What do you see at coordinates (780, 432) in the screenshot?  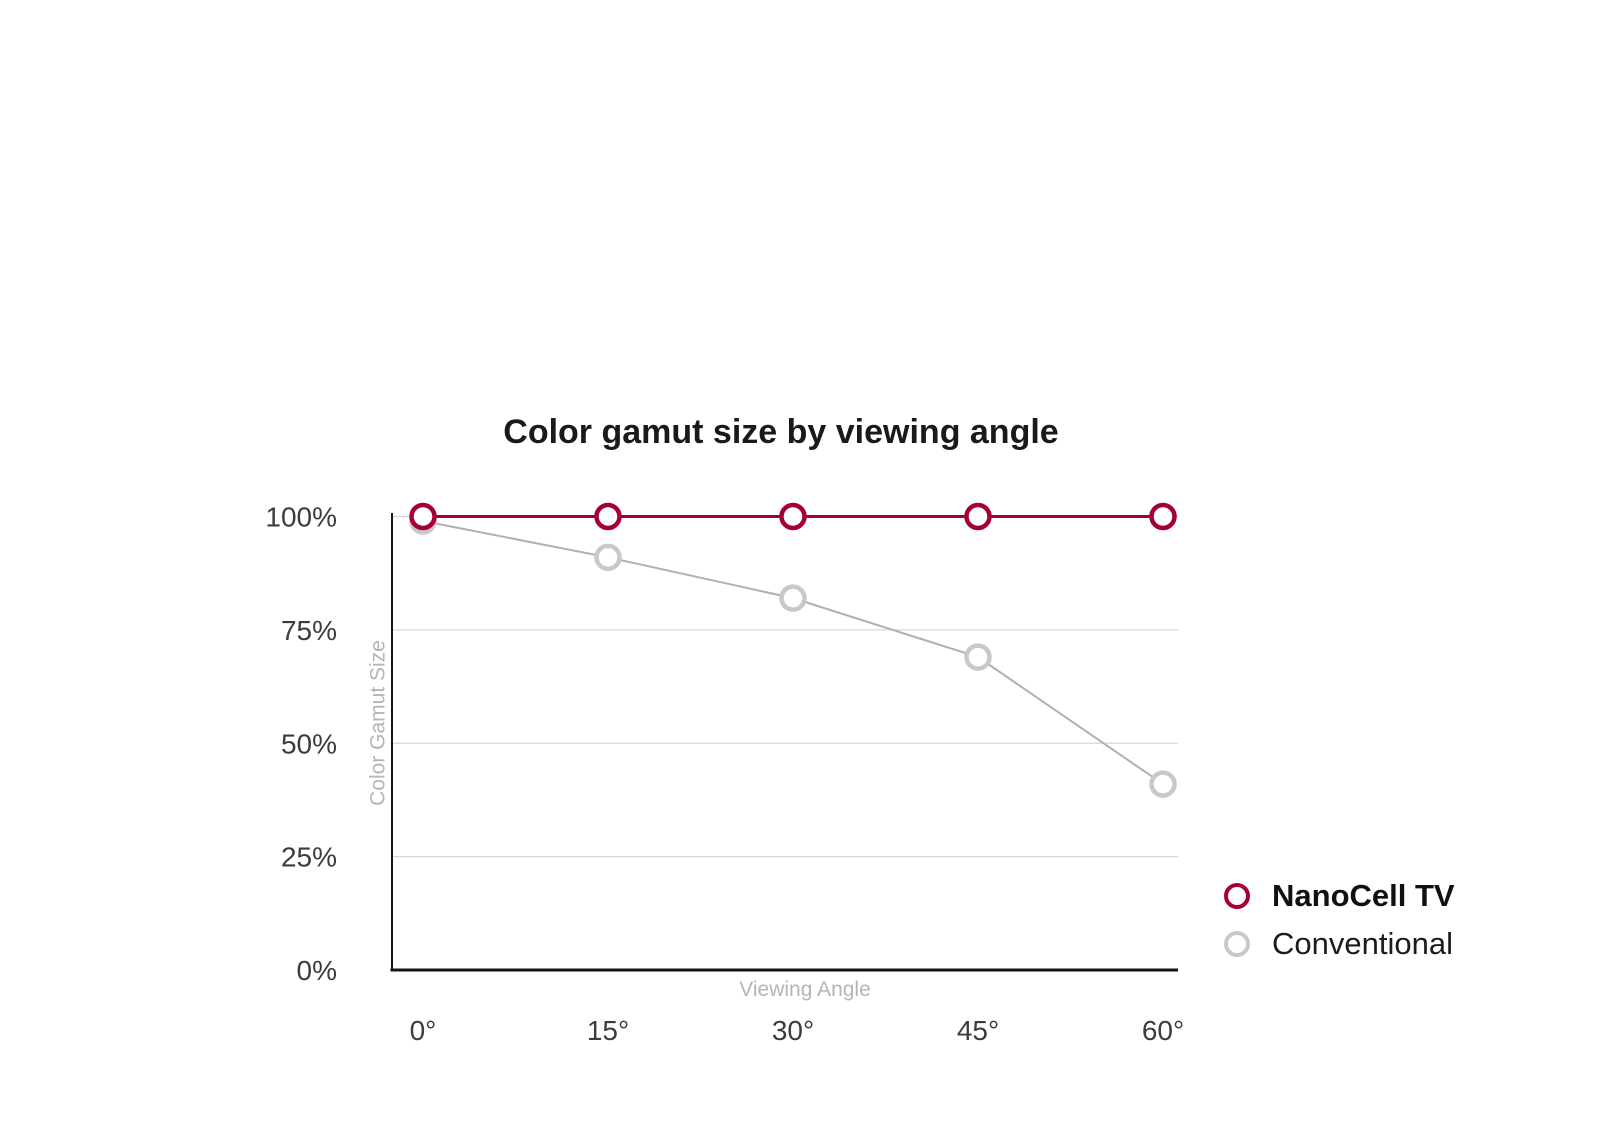 I see `chart-title: Color gamut size by viewing angle` at bounding box center [780, 432].